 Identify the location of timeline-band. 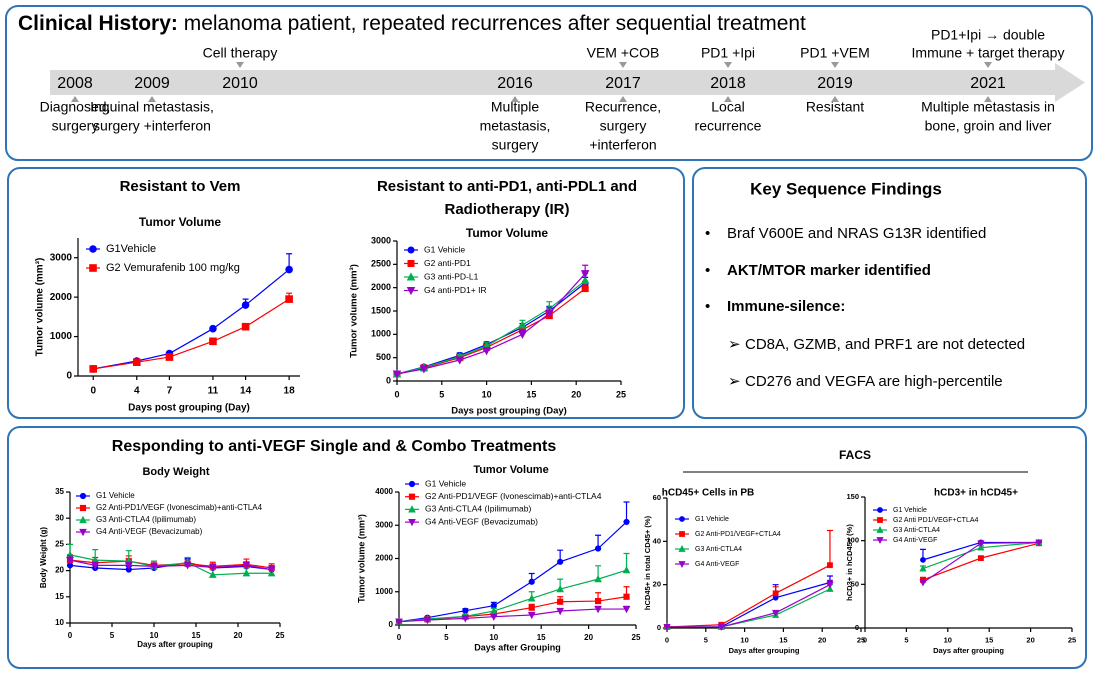
(552, 82).